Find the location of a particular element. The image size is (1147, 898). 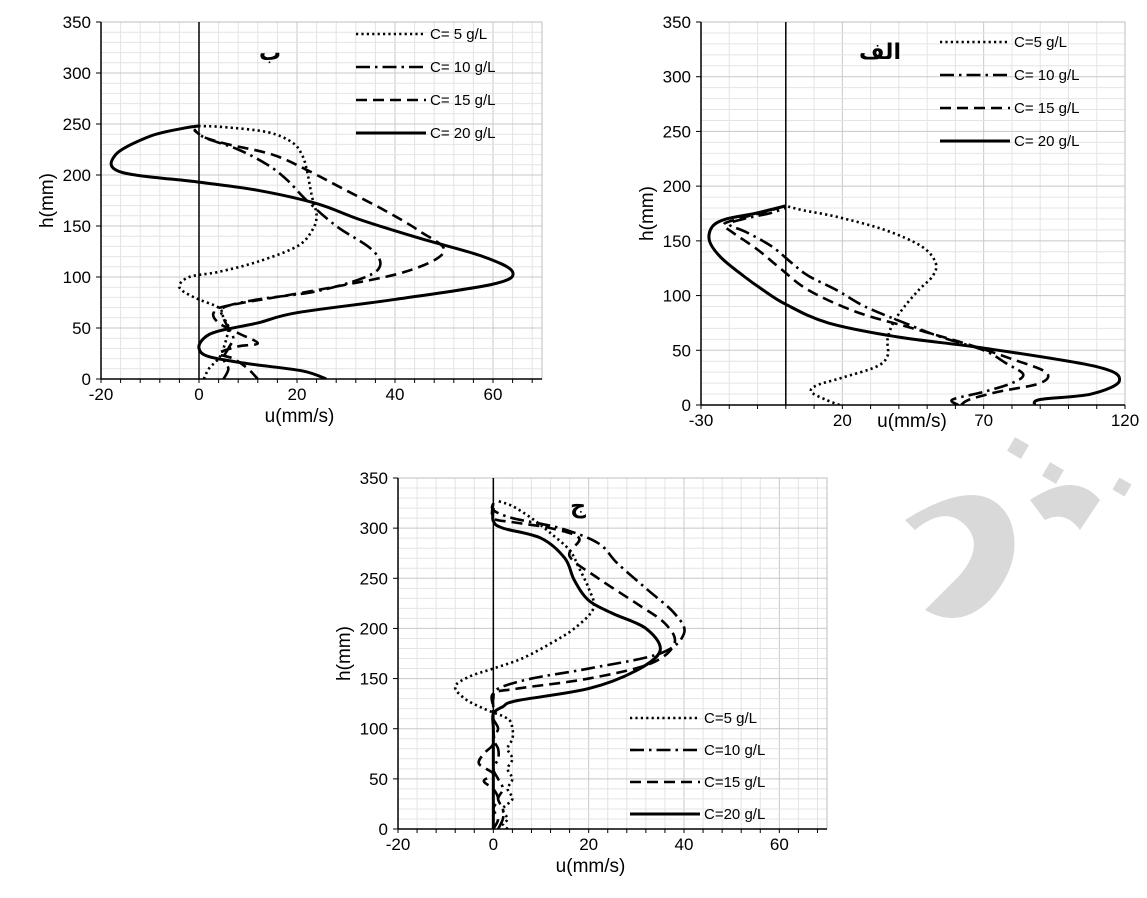

legend-label: C=15 g/L is located at coordinates (734, 782).